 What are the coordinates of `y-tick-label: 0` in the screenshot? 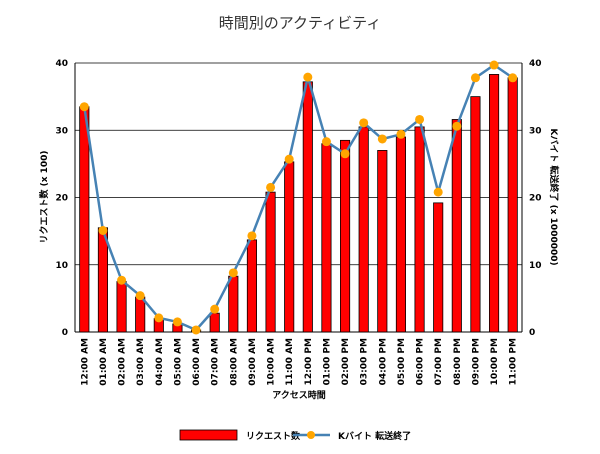 It's located at (65, 333).